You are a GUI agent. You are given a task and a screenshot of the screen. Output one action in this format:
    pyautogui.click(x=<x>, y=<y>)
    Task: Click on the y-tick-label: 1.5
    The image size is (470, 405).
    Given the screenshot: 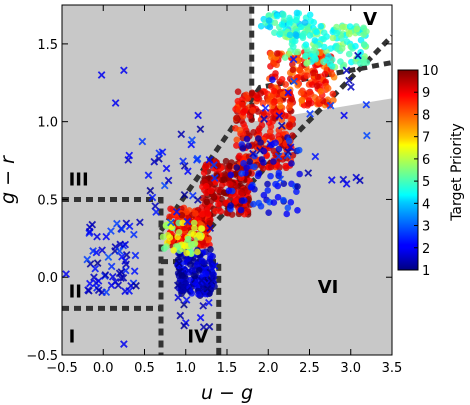 What is the action you would take?
    pyautogui.click(x=47, y=45)
    